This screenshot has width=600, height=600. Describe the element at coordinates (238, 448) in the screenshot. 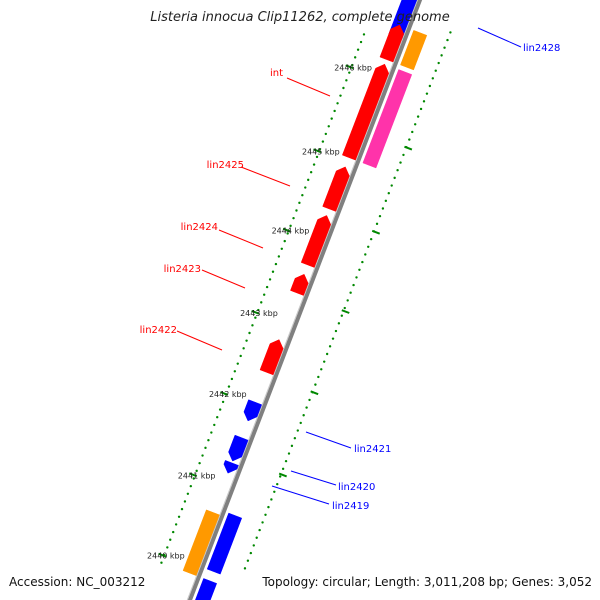

I see `gene-lin2420-bar` at that location.